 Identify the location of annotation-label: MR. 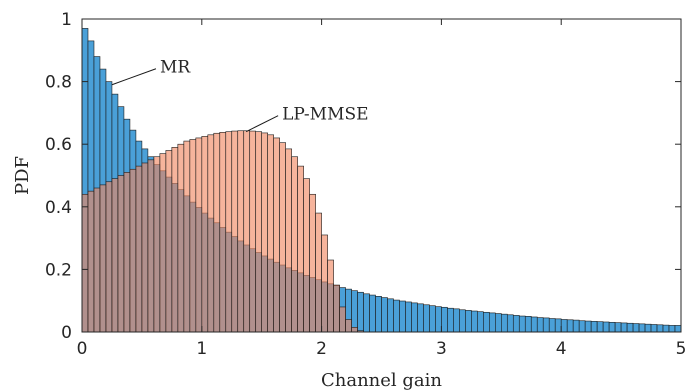
(175, 68).